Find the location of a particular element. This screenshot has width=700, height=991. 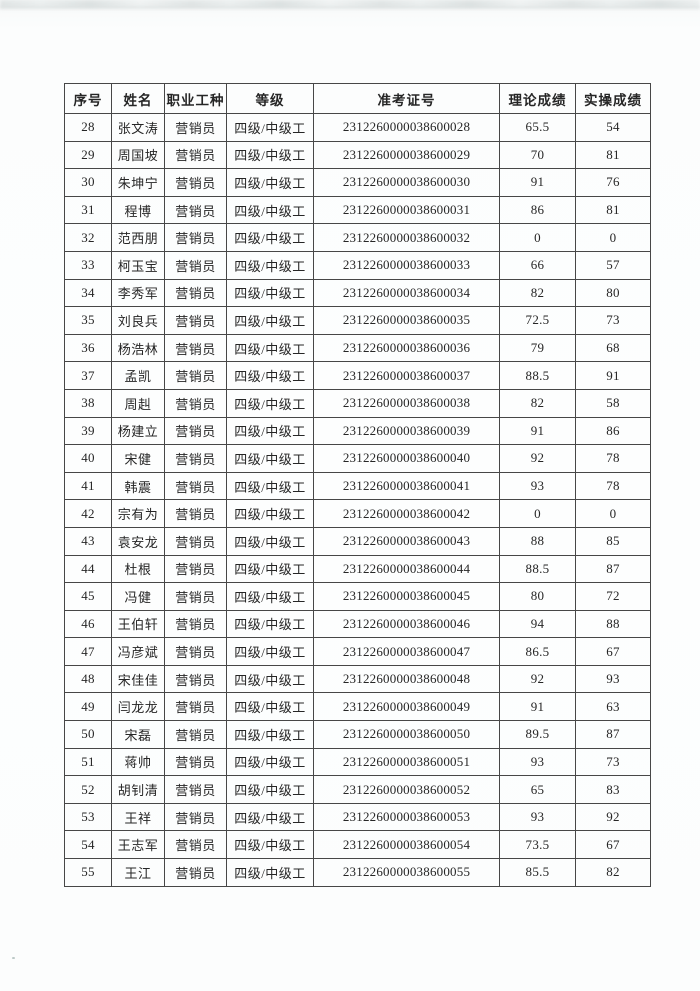

cell-theory-score: 91 is located at coordinates (537, 182).